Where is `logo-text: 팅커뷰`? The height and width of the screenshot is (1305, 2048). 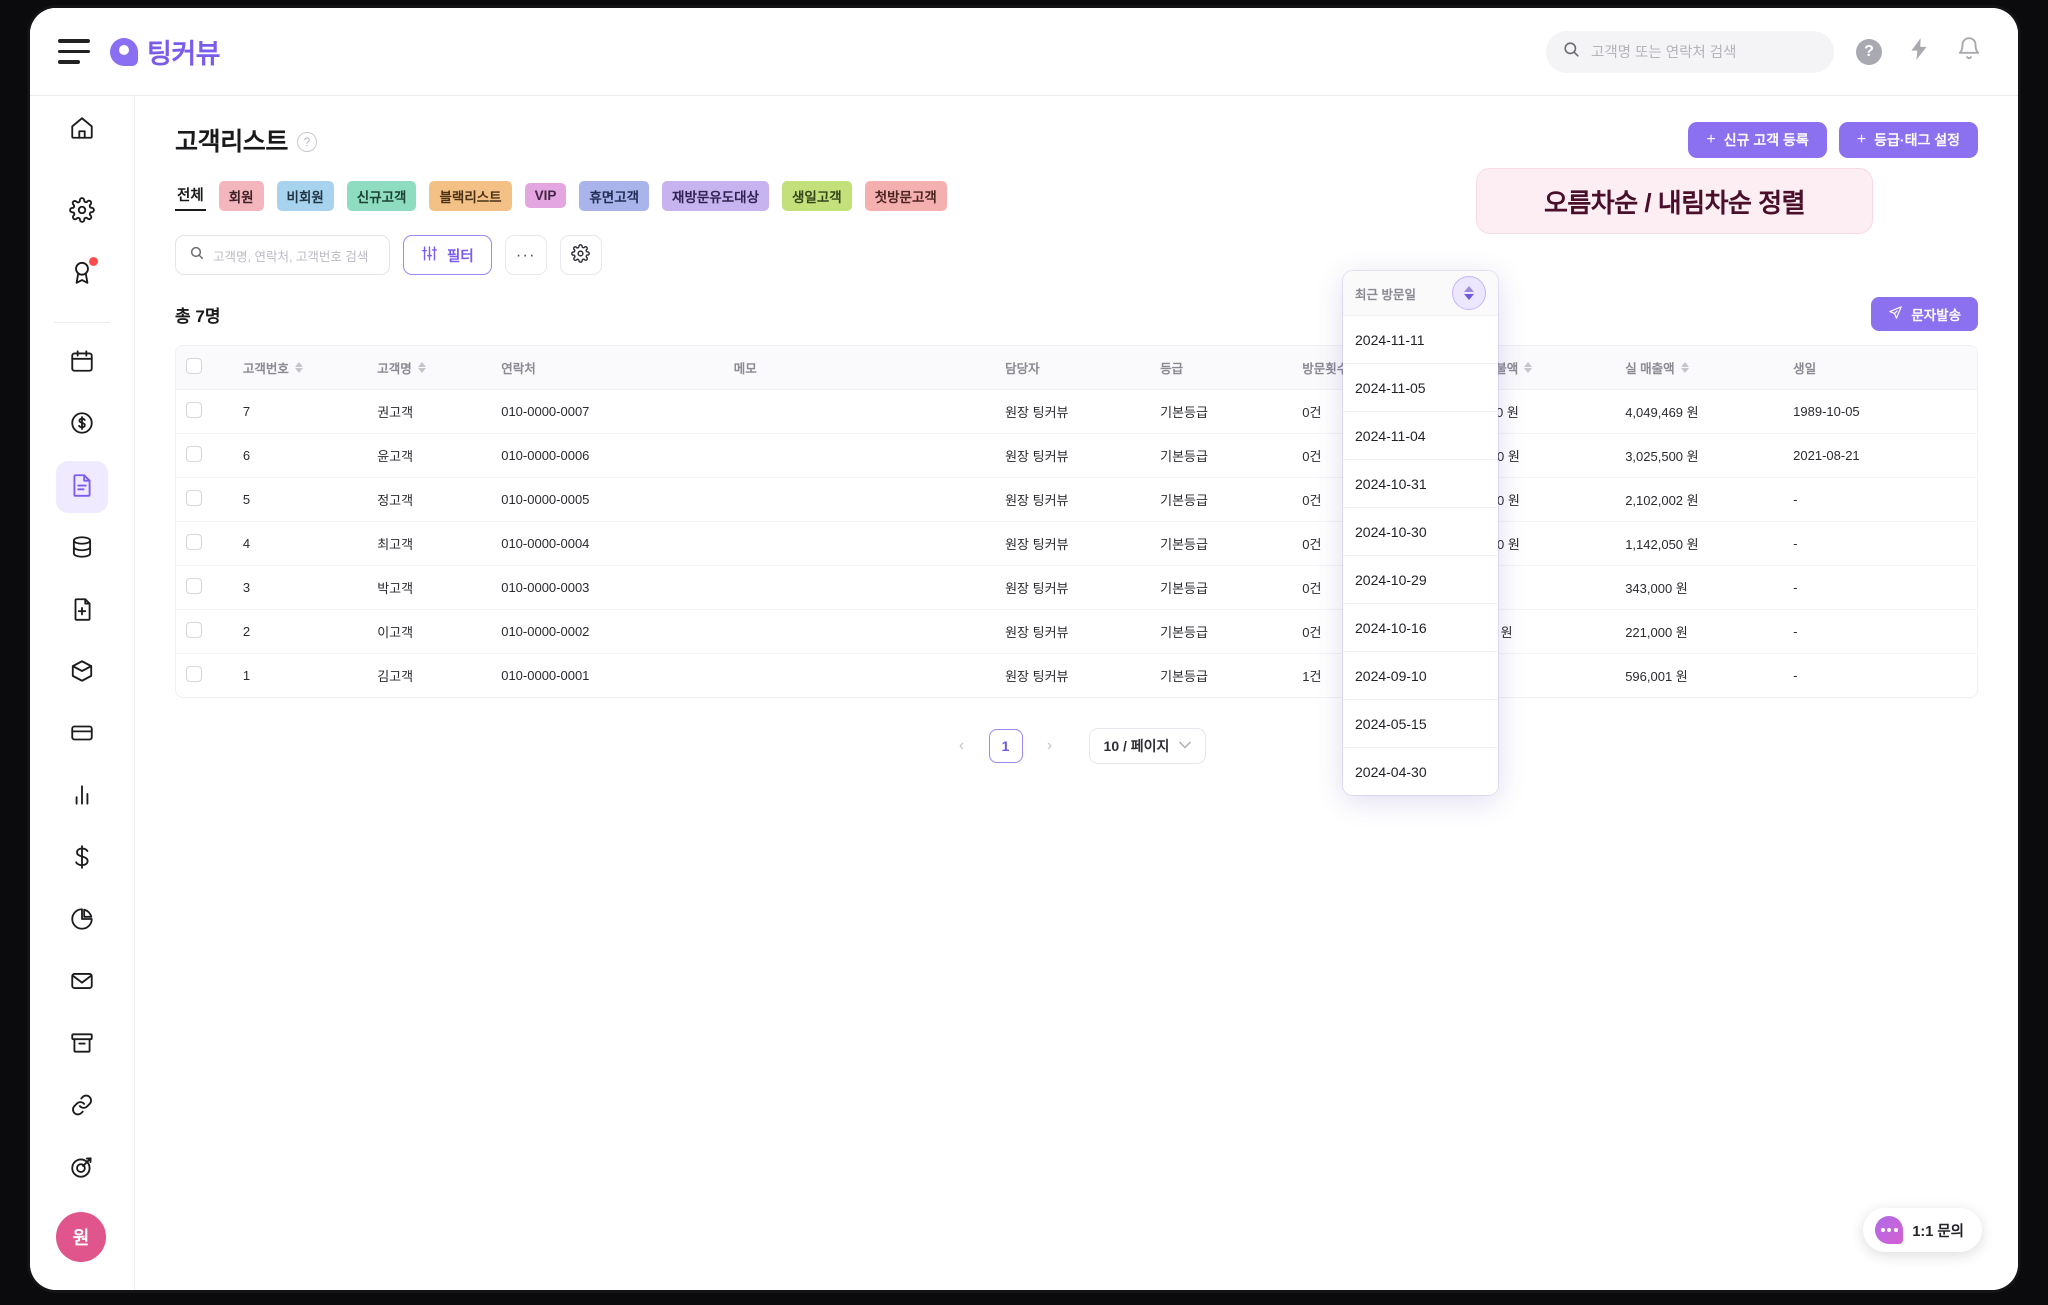 logo-text: 팅커뷰 is located at coordinates (184, 54).